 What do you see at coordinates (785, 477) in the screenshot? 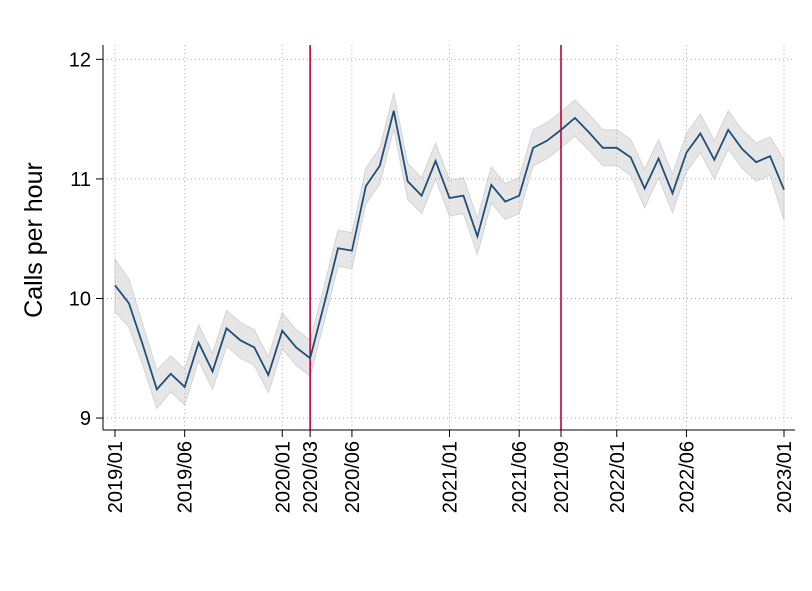
I see `x-tick-label: 2023/01` at bounding box center [785, 477].